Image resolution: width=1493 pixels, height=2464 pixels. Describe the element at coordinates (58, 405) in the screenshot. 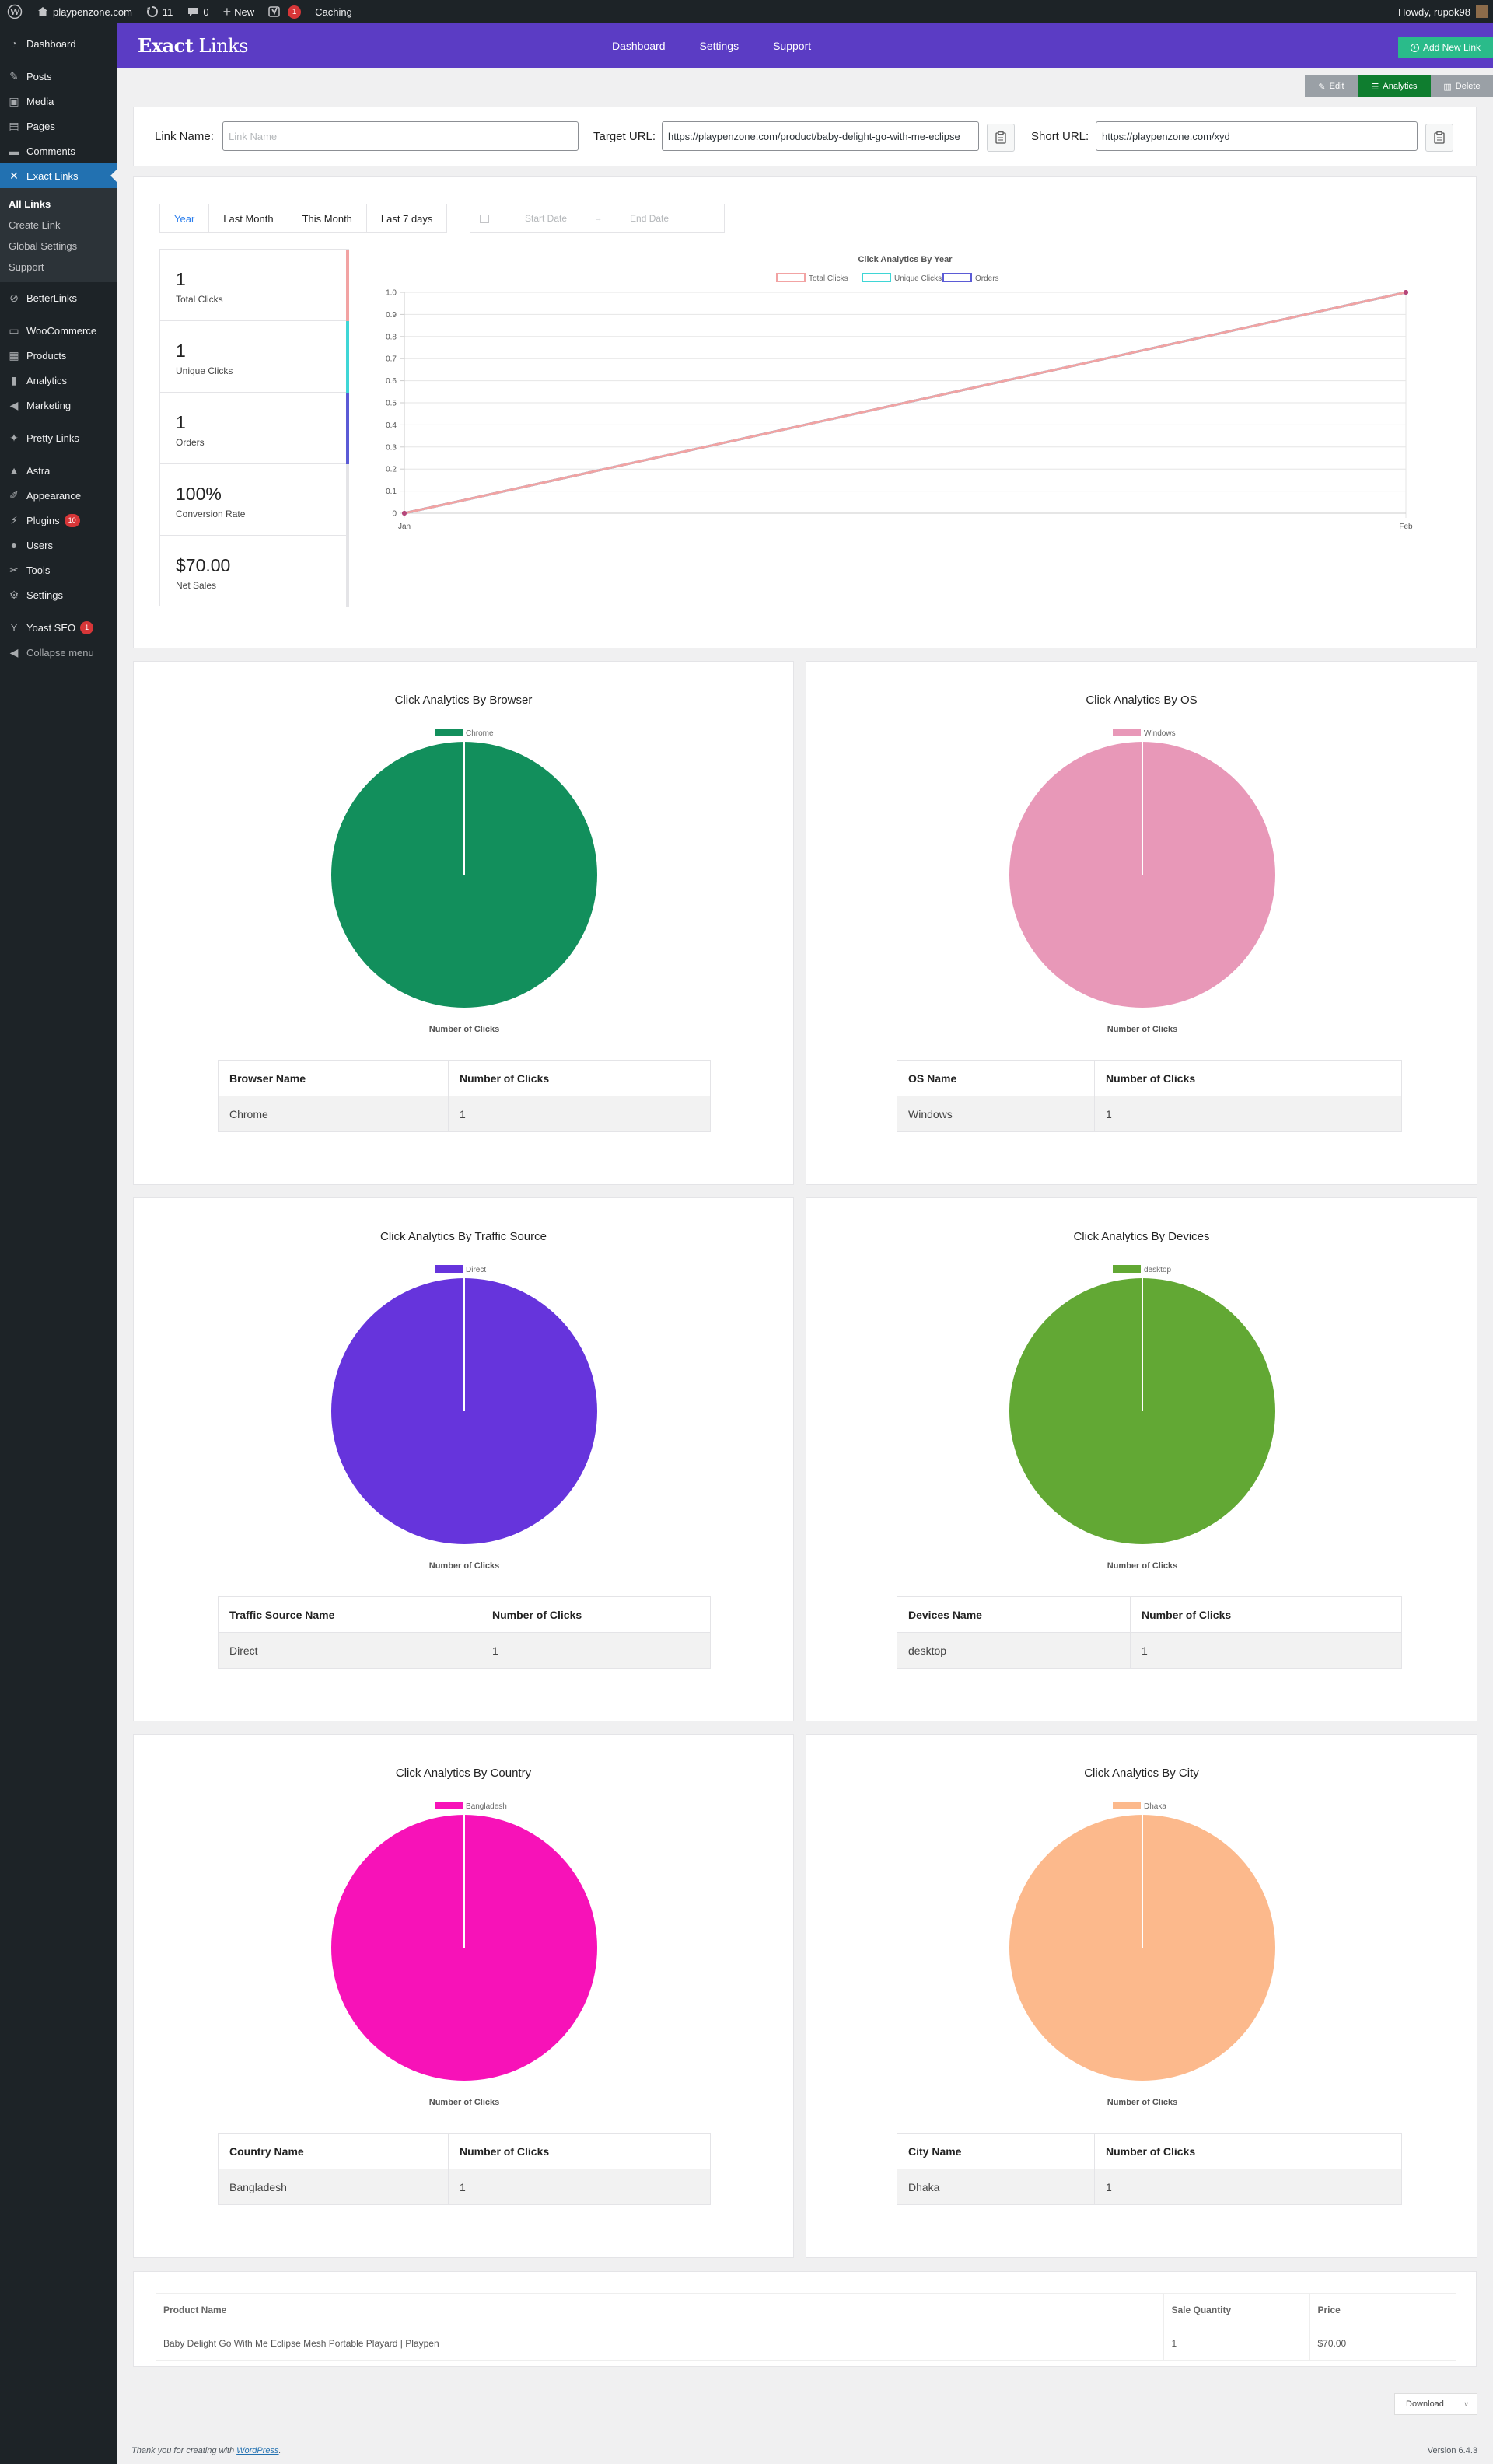

I see `sidebar-item-marketing: ◀ Marketing` at that location.